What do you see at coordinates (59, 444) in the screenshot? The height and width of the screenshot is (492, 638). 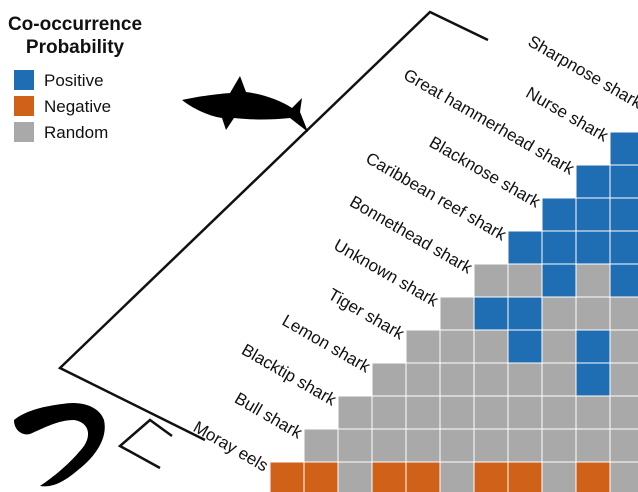 I see `eel-icon` at bounding box center [59, 444].